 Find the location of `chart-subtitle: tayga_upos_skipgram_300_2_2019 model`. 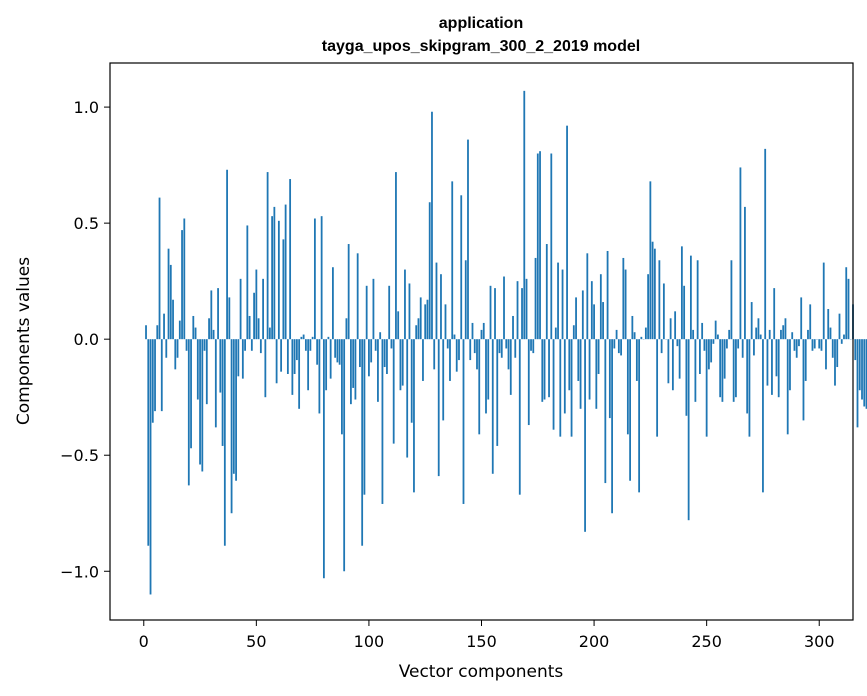

chart-subtitle: tayga_upos_skipgram_300_2_2019 model is located at coordinates (481, 46).